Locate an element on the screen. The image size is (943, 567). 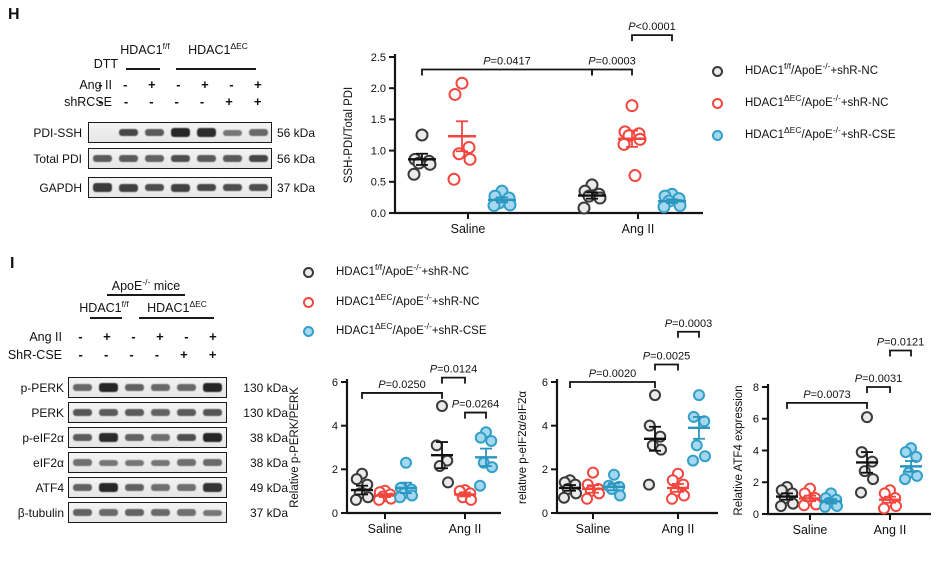
panel-h-label: H is located at coordinates (14, 14).